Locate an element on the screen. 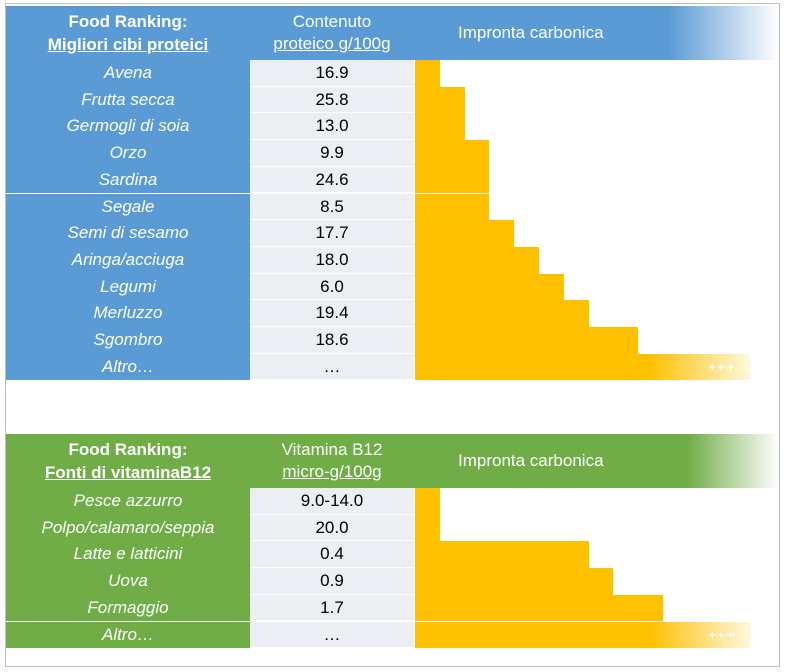 This screenshot has width=785, height=672. table-row: Polpo/calamaro/seppia 20.0 is located at coordinates (392, 528).